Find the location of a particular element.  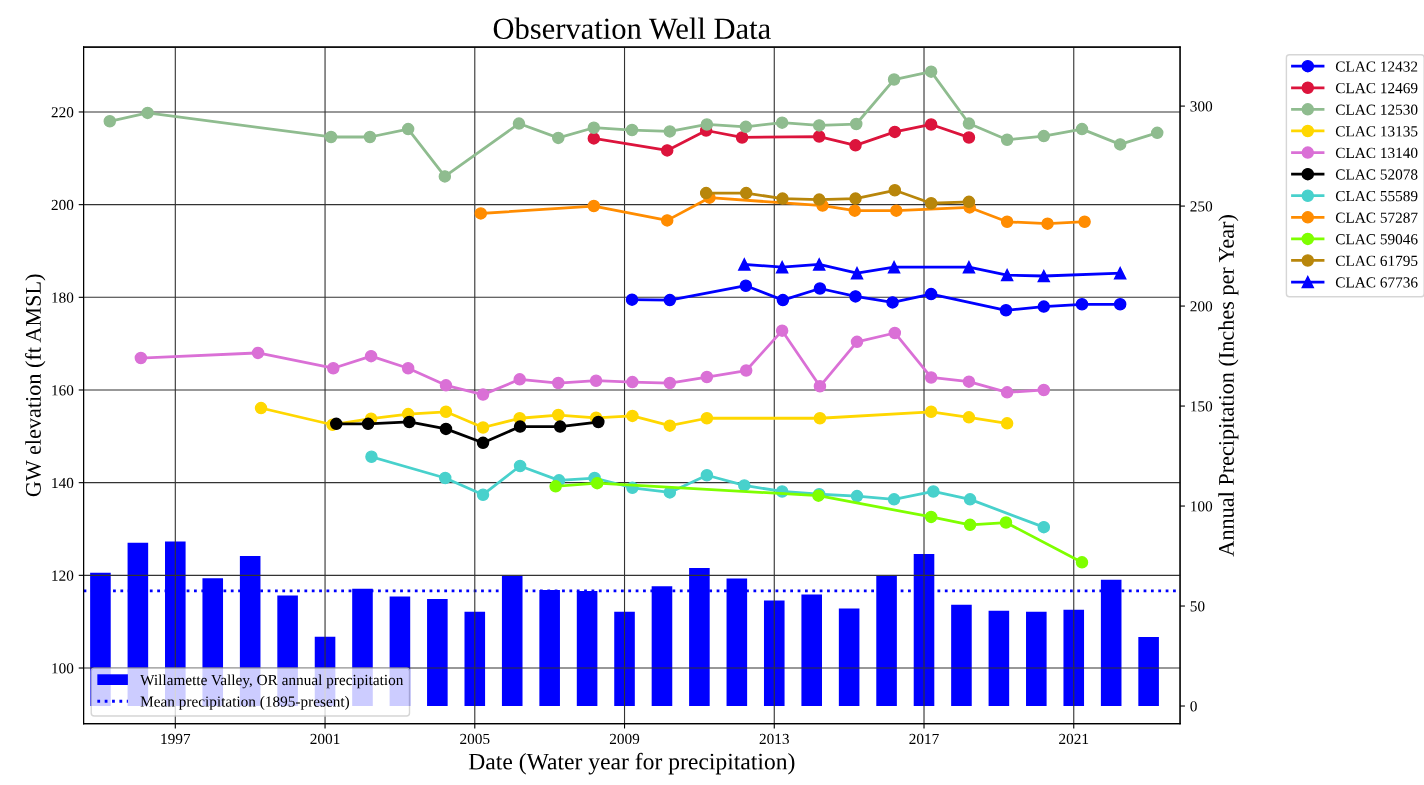

y2-tick-label: 100 is located at coordinates (1202, 506).